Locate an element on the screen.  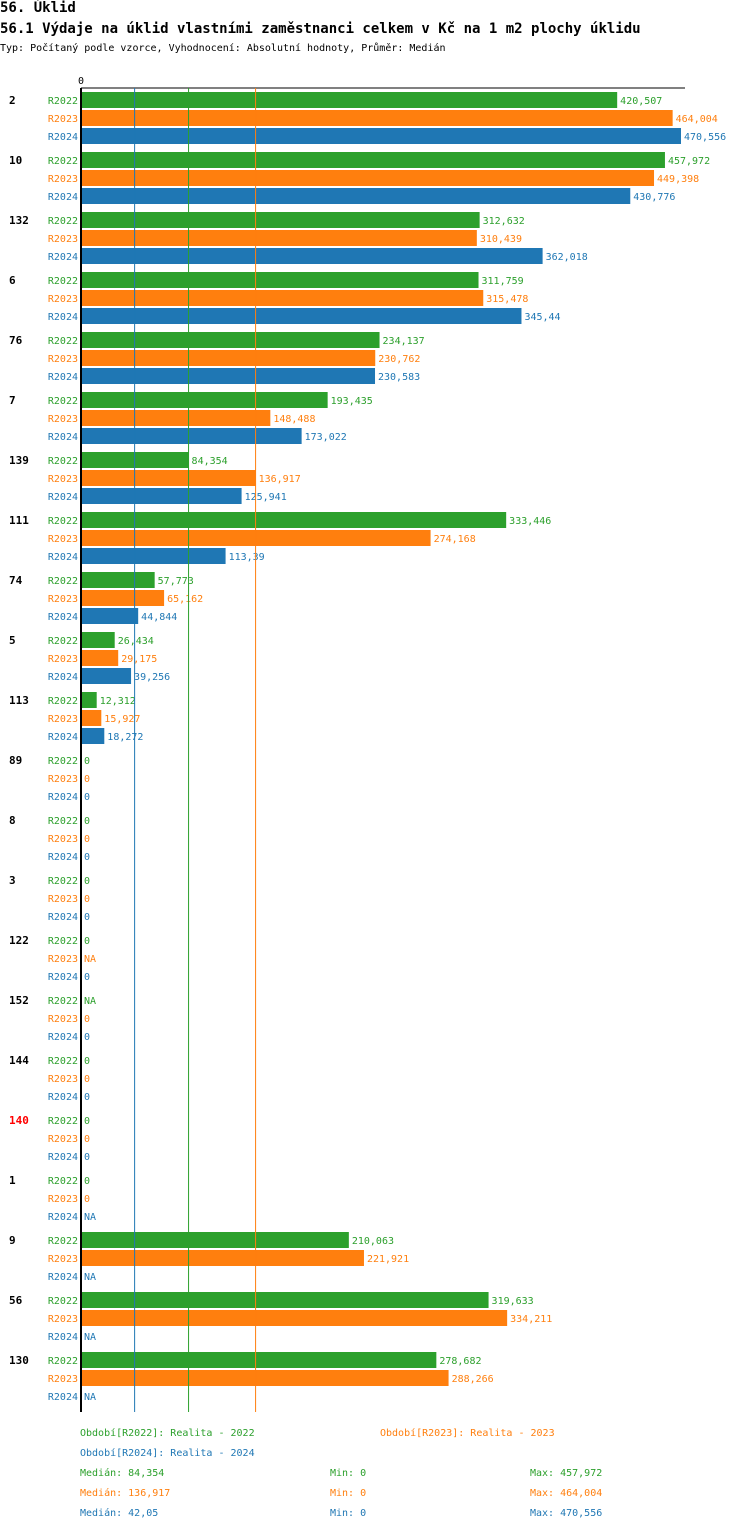
stat-min-r2022: Min: 0 is located at coordinates (348, 1473).